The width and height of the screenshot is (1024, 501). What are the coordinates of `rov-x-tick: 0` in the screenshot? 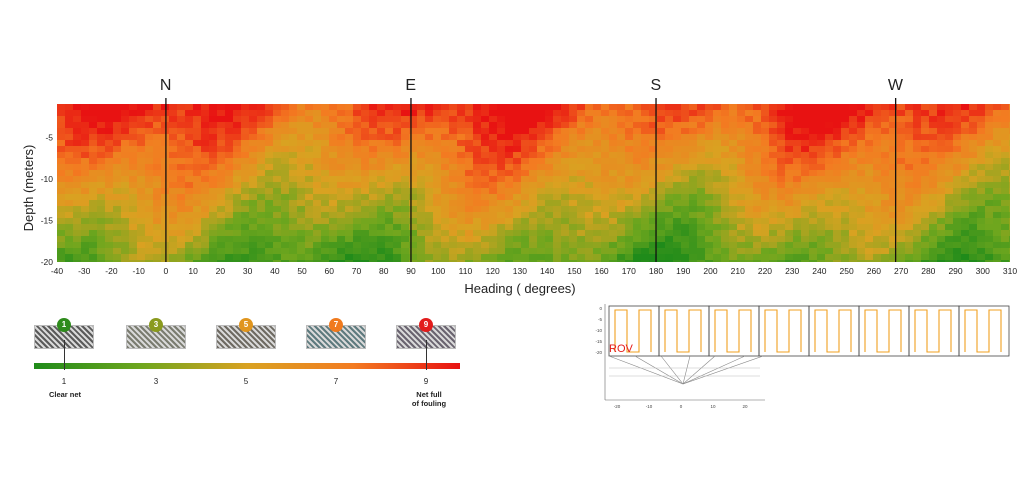 It's located at (681, 406).